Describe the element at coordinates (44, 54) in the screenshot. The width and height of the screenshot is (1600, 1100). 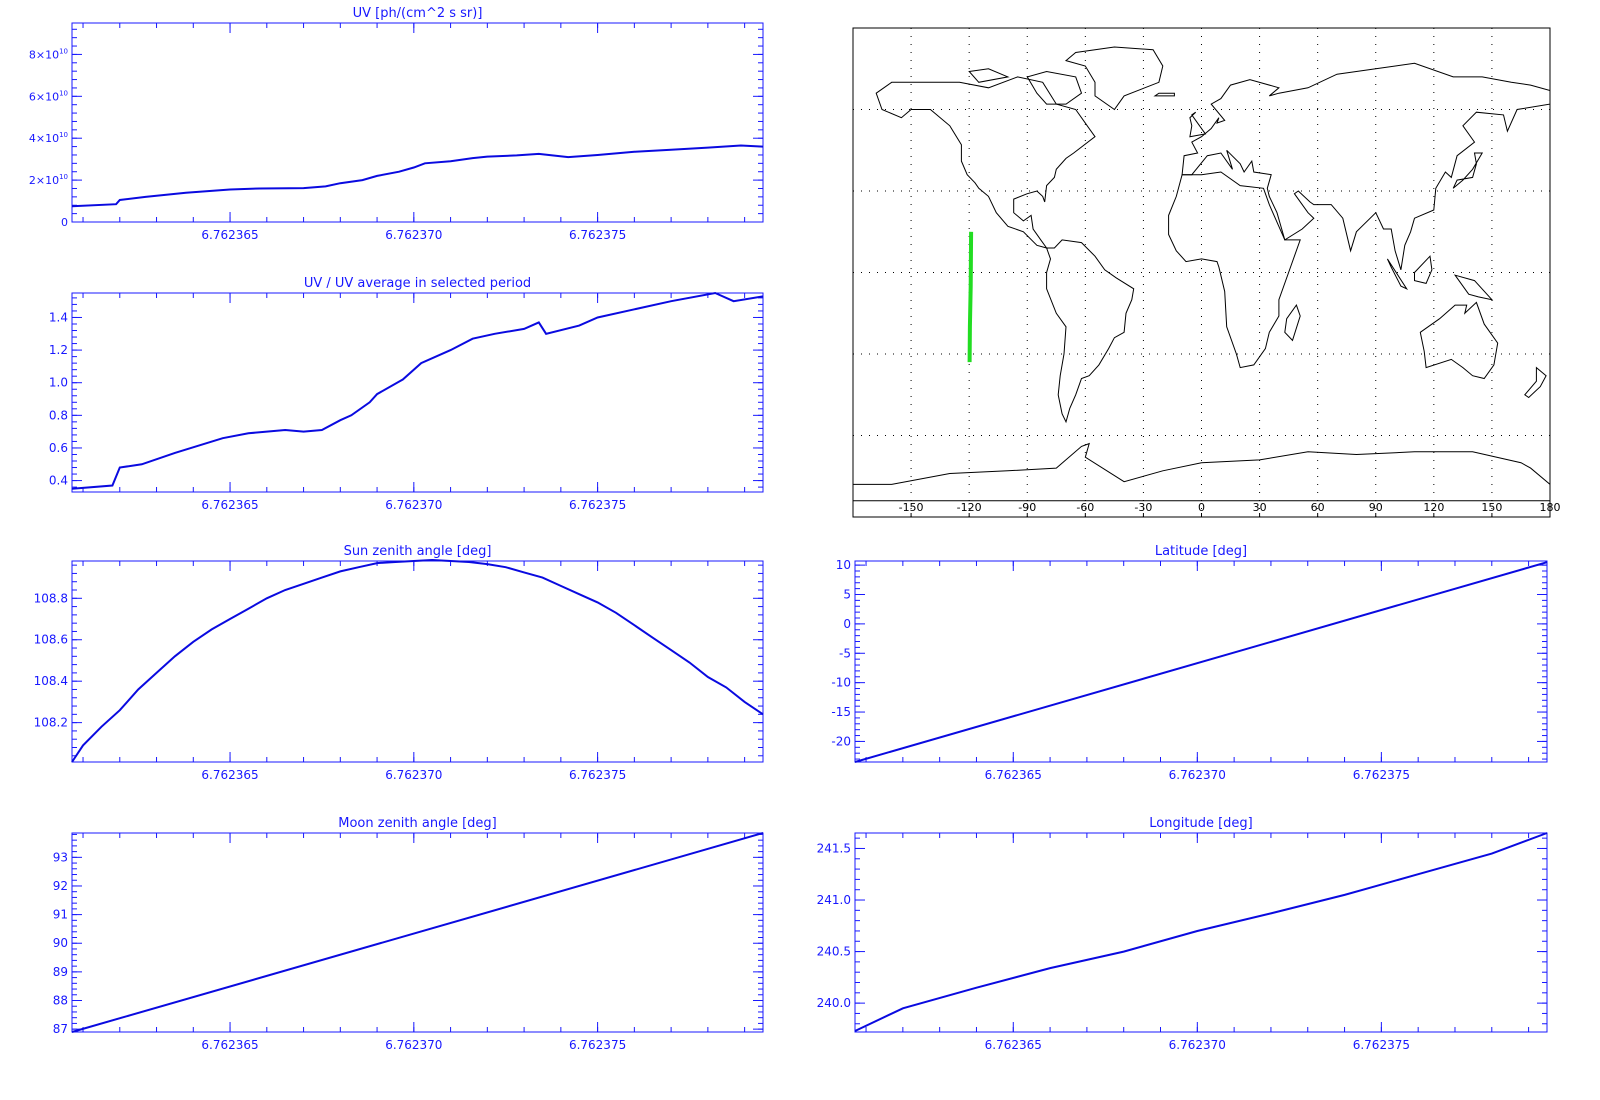
I see `y-tick-mantissa: 8×10` at that location.